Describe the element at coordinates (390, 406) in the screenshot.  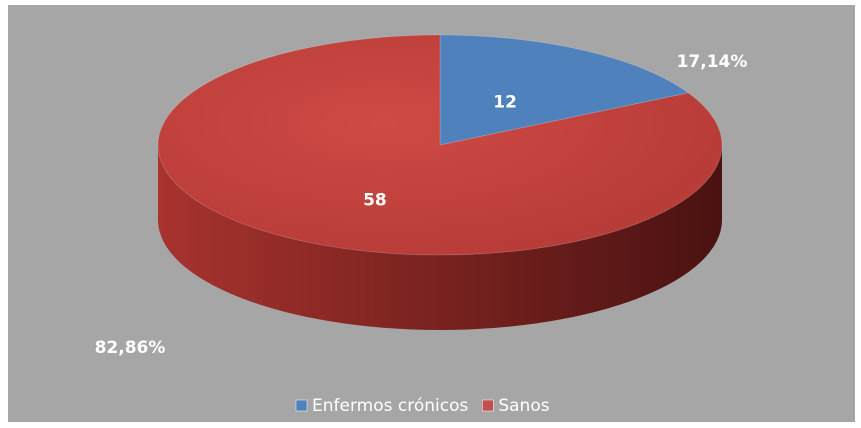
I see `legend-label: Enfermos crónicos` at that location.